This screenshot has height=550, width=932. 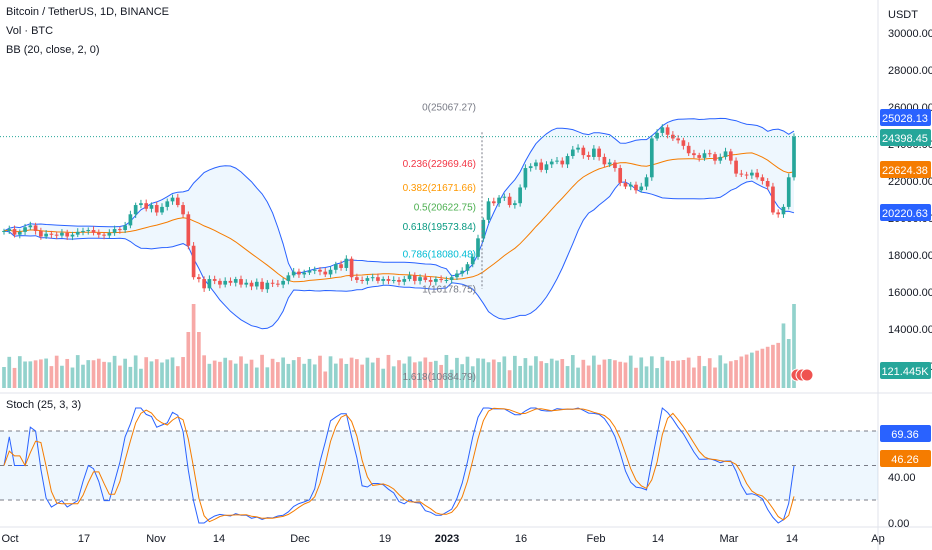 What do you see at coordinates (903, 15) in the screenshot?
I see `price-axis-unit: USDT` at bounding box center [903, 15].